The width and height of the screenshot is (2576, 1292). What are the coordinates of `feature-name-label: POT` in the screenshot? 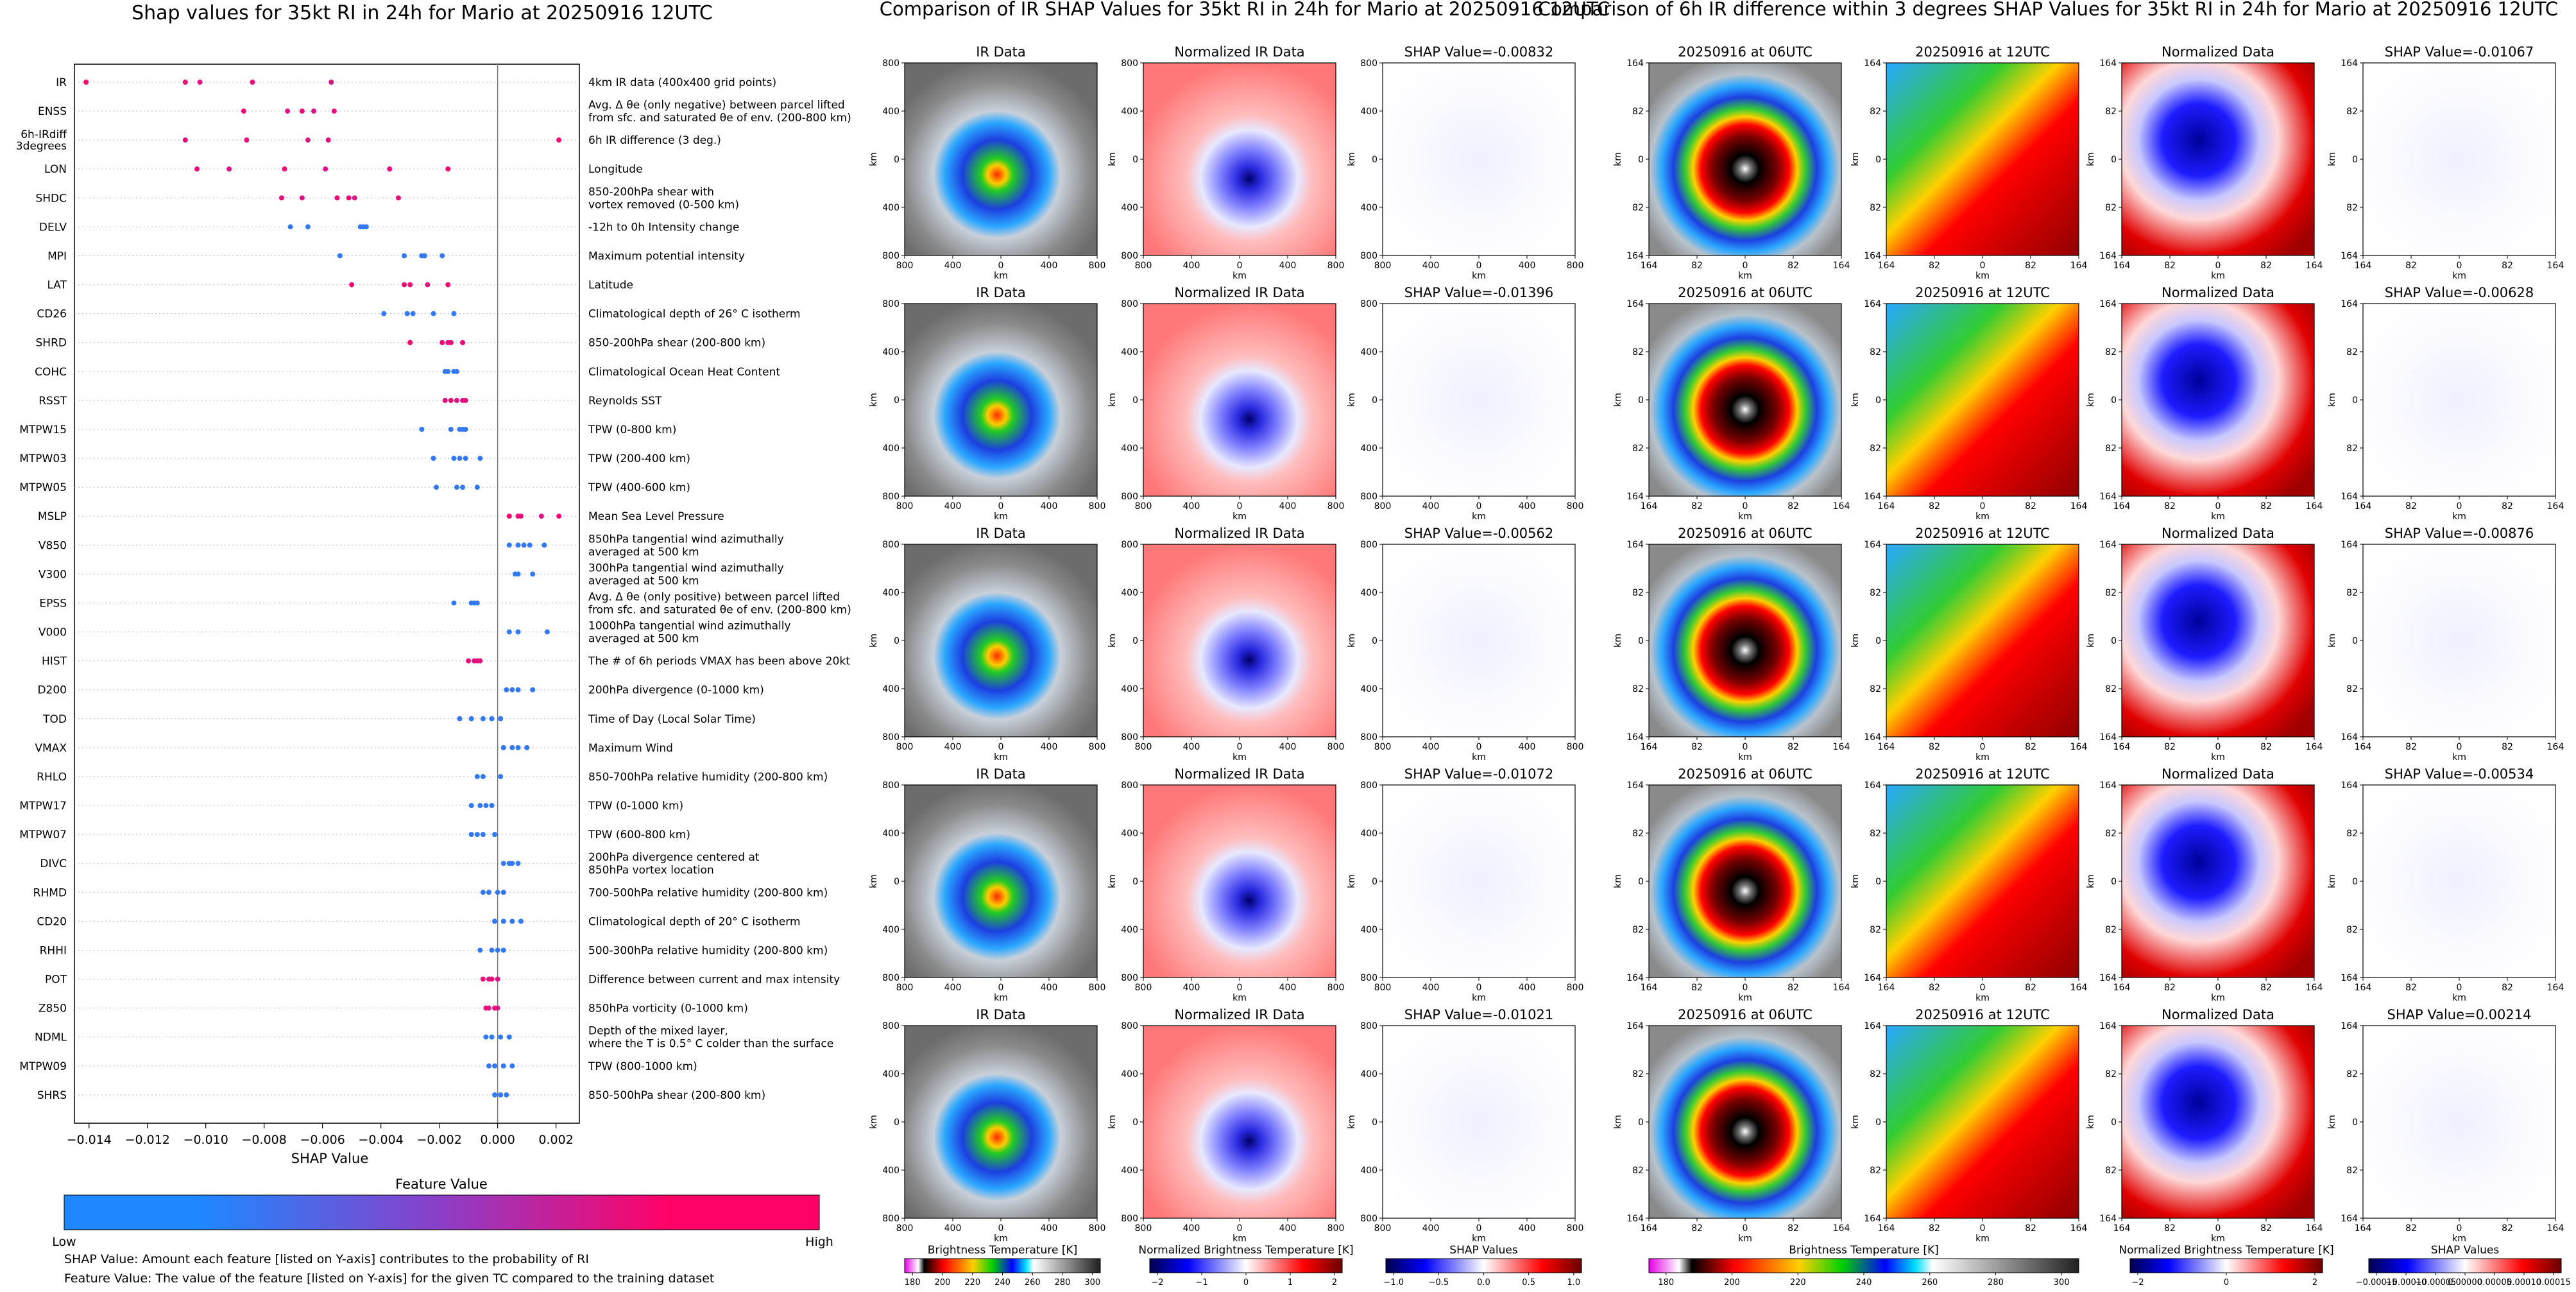 It's located at (56, 980).